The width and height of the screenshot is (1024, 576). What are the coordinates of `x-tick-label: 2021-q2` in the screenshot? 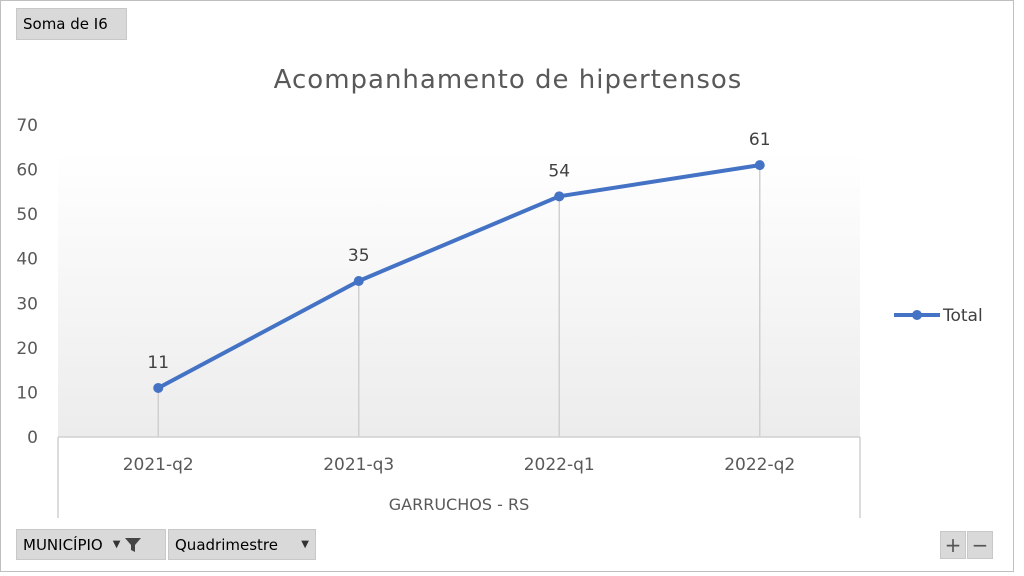 It's located at (158, 465).